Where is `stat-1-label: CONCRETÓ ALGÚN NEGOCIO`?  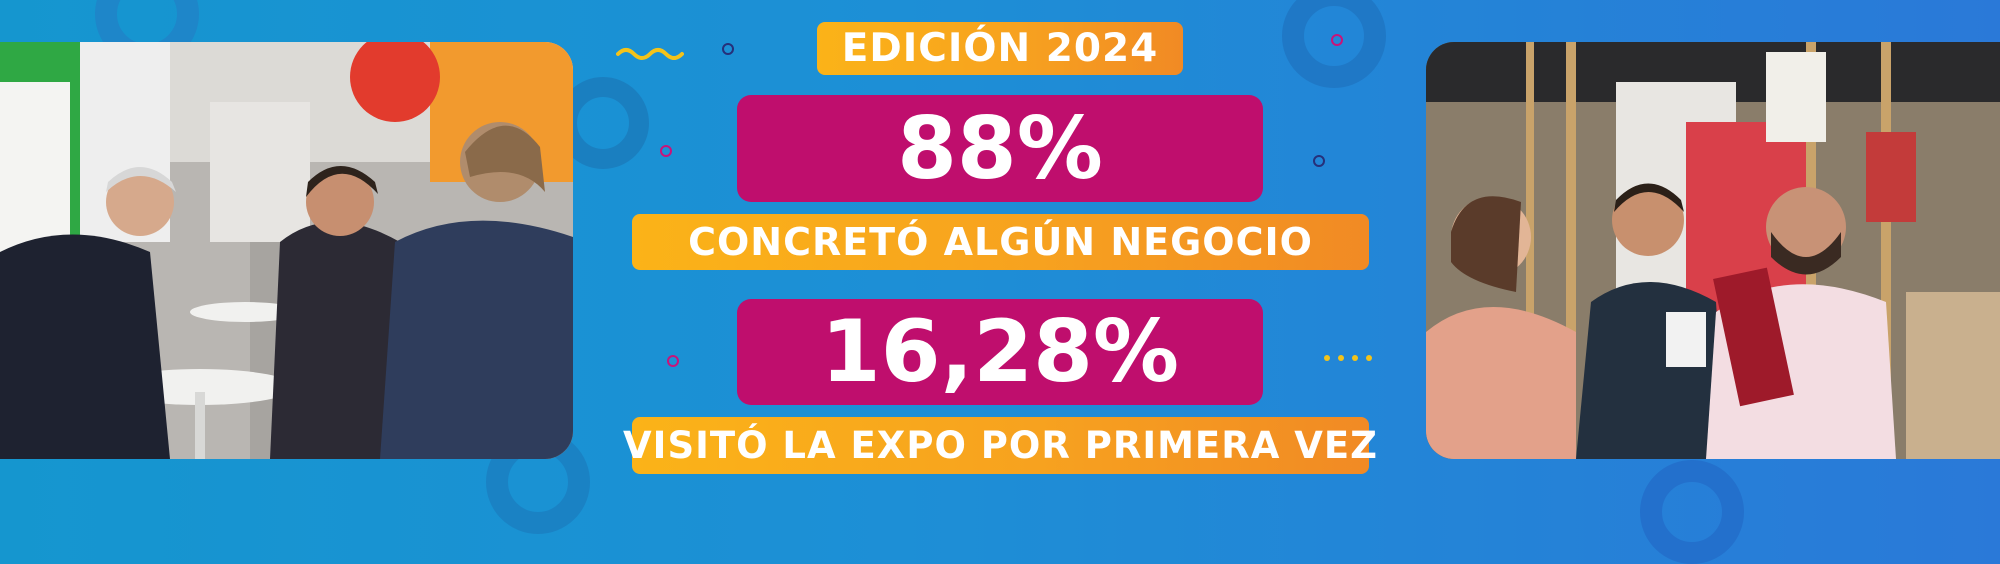
stat-1-label: CONCRETÓ ALGÚN NEGOCIO is located at coordinates (1000, 242).